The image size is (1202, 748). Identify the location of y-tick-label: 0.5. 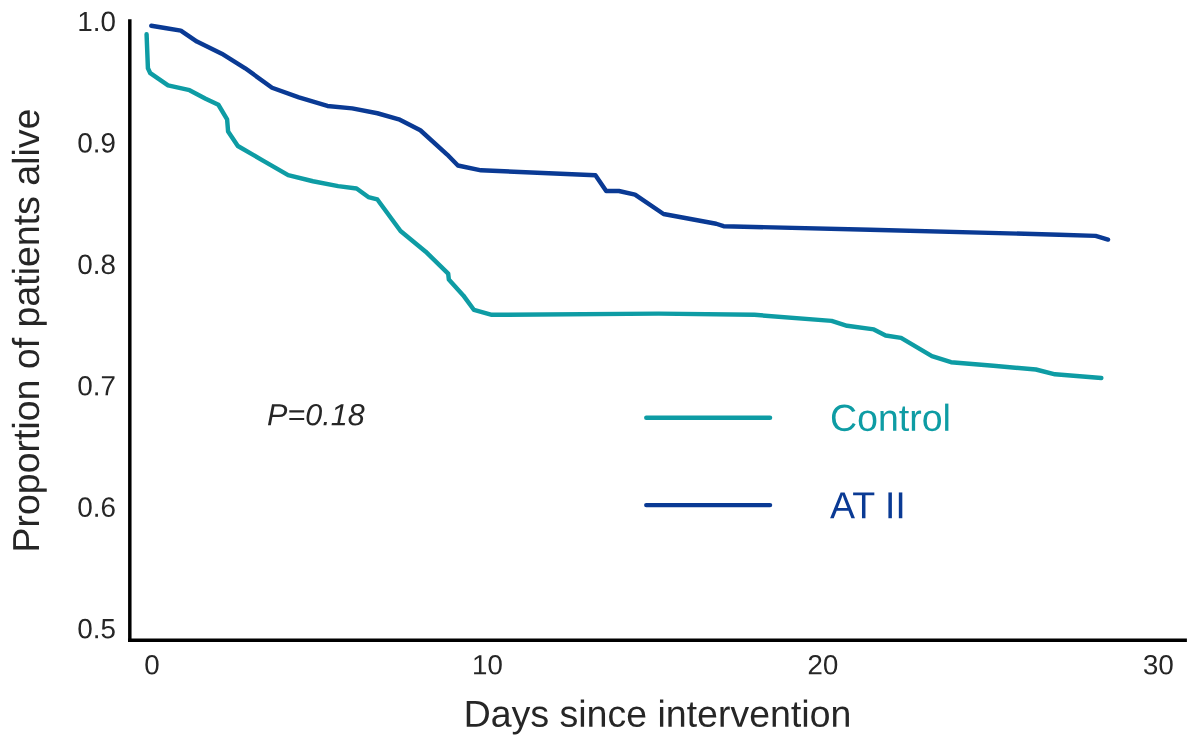
(96, 628).